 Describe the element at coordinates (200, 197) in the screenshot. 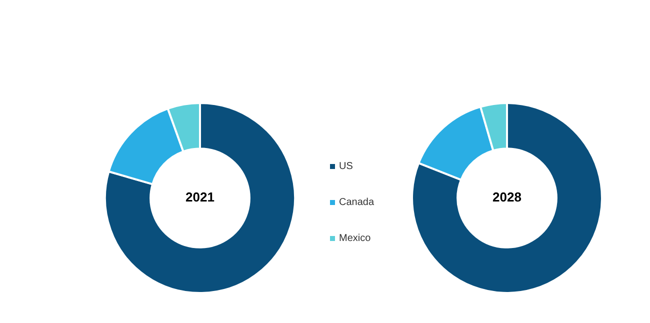

I see `text: 2021` at that location.